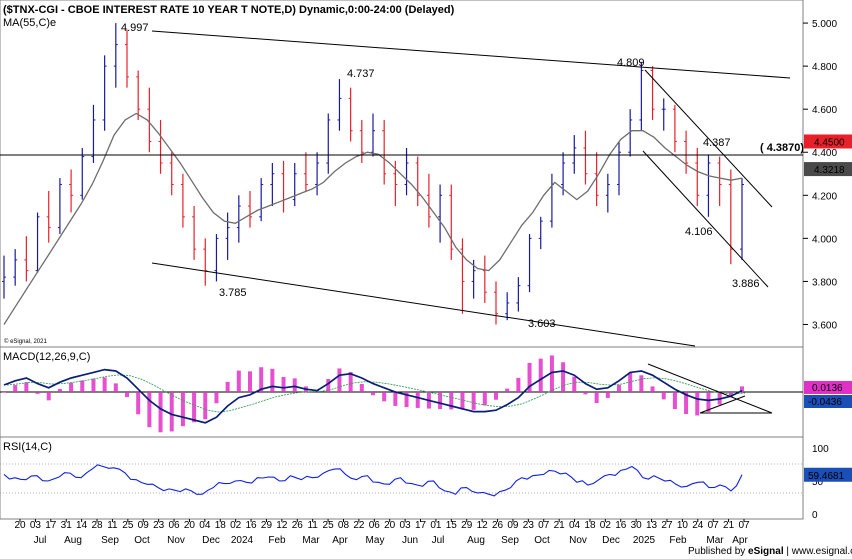  What do you see at coordinates (82, 525) in the screenshot?
I see `x-tick-label: 14` at bounding box center [82, 525].